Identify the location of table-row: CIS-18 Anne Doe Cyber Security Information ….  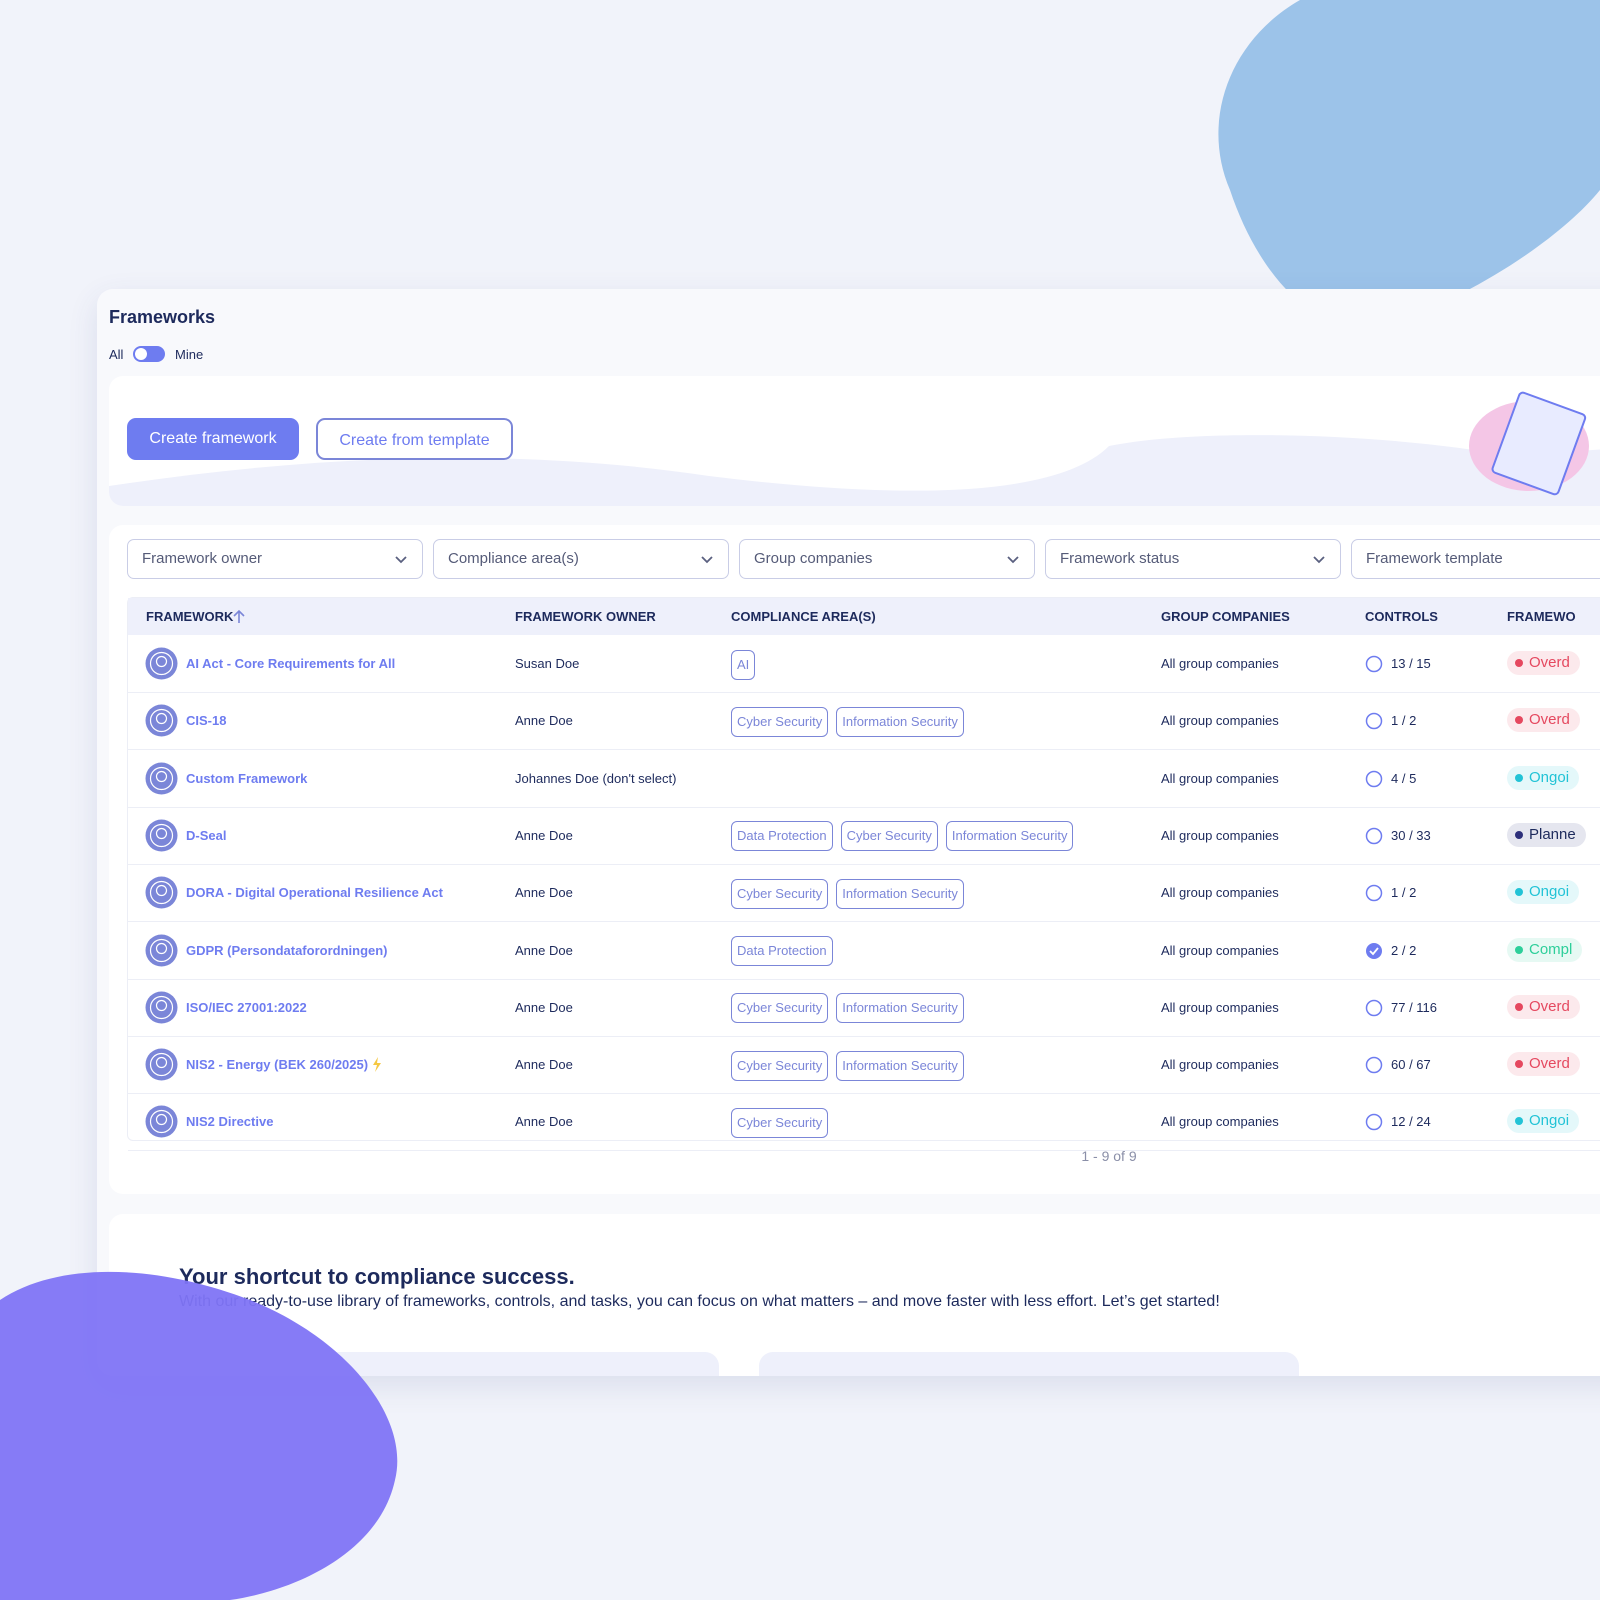
(864, 721).